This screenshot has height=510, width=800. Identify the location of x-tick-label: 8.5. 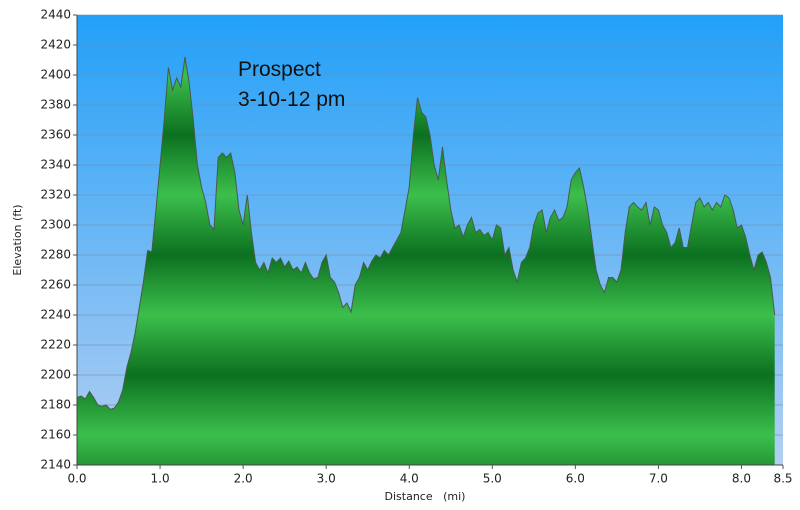
(782, 479).